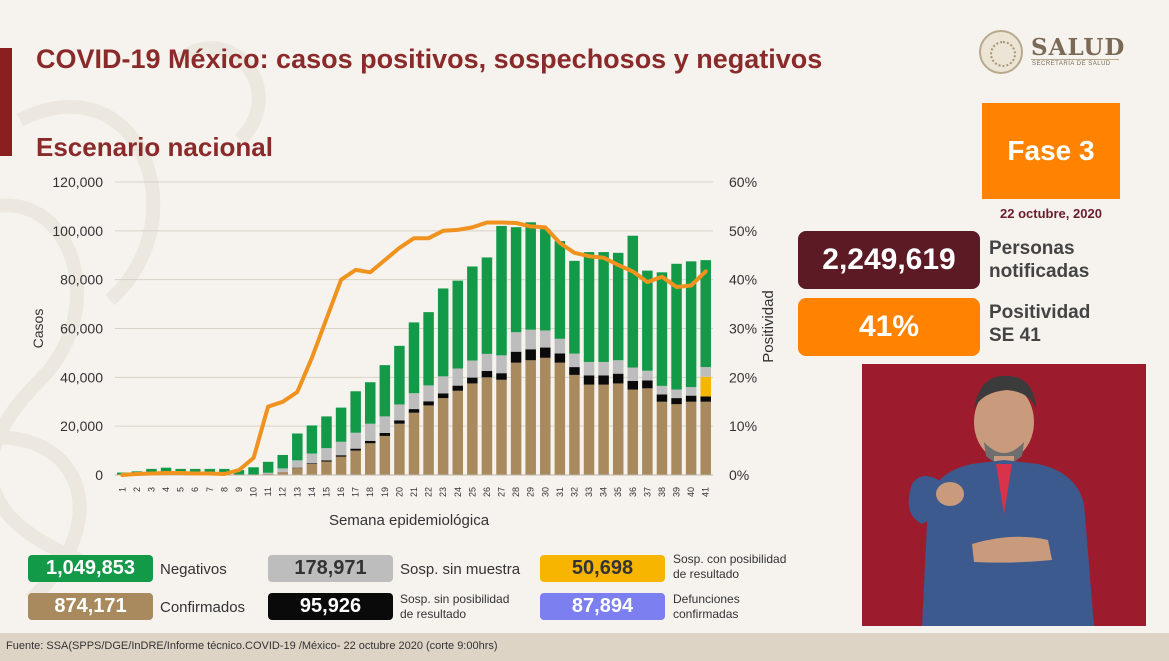 This screenshot has width=1169, height=661. Describe the element at coordinates (743, 231) in the screenshot. I see `y2-tick-label: 50%` at that location.